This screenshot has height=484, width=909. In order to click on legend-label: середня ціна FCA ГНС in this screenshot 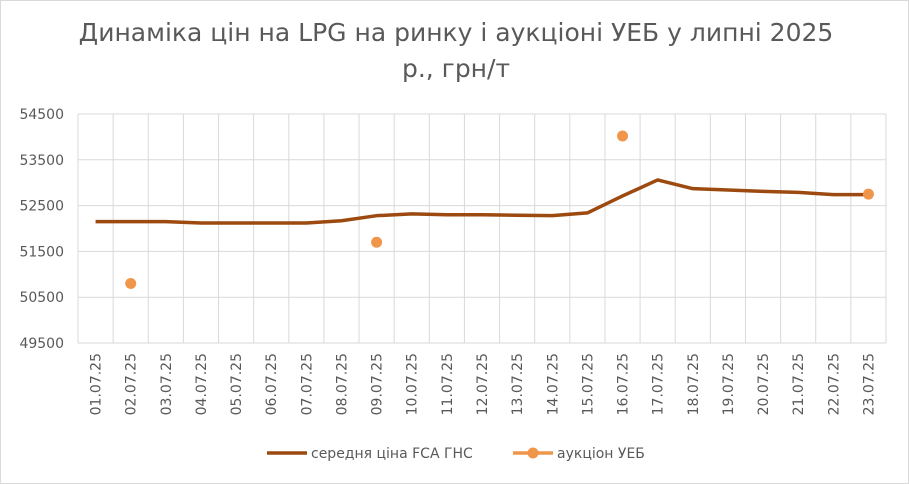, I will do `click(392, 454)`.